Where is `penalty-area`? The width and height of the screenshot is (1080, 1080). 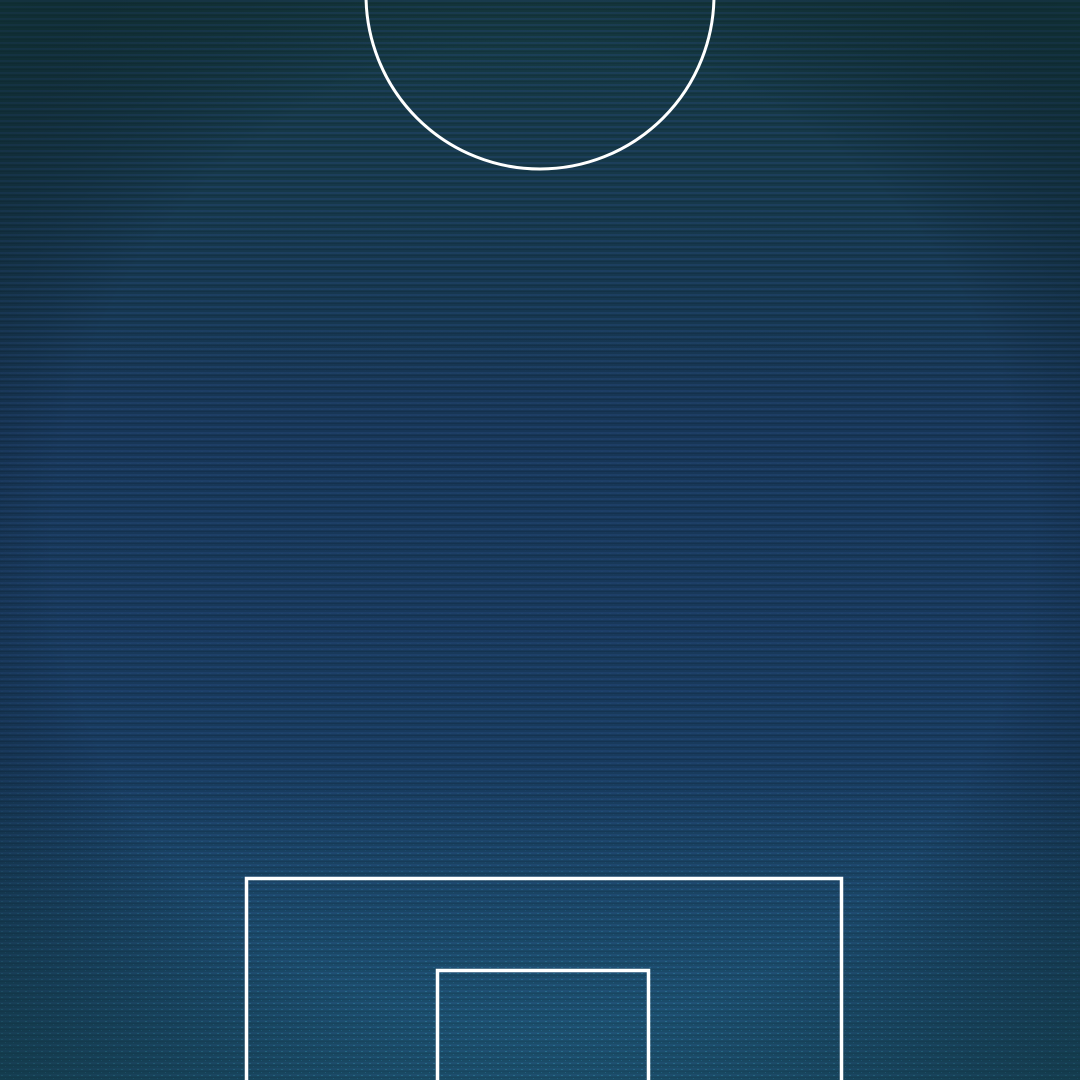
penalty-area is located at coordinates (544, 978).